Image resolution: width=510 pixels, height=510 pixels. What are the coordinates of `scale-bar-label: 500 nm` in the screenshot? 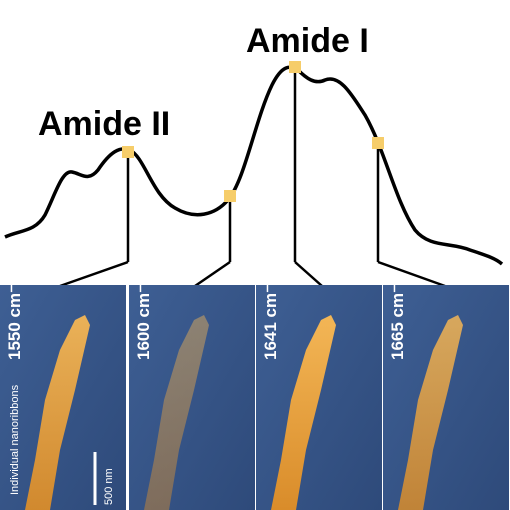 It's located at (109, 486).